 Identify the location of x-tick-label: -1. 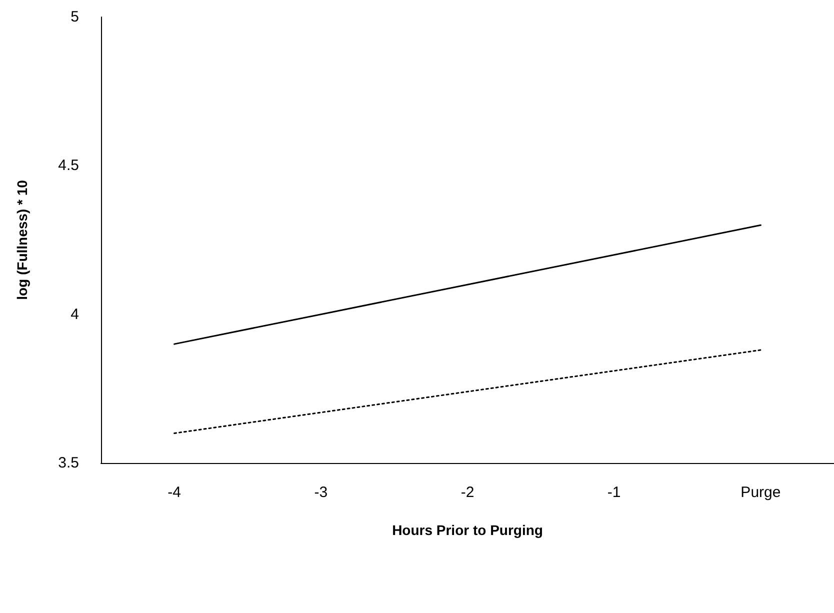
(614, 492).